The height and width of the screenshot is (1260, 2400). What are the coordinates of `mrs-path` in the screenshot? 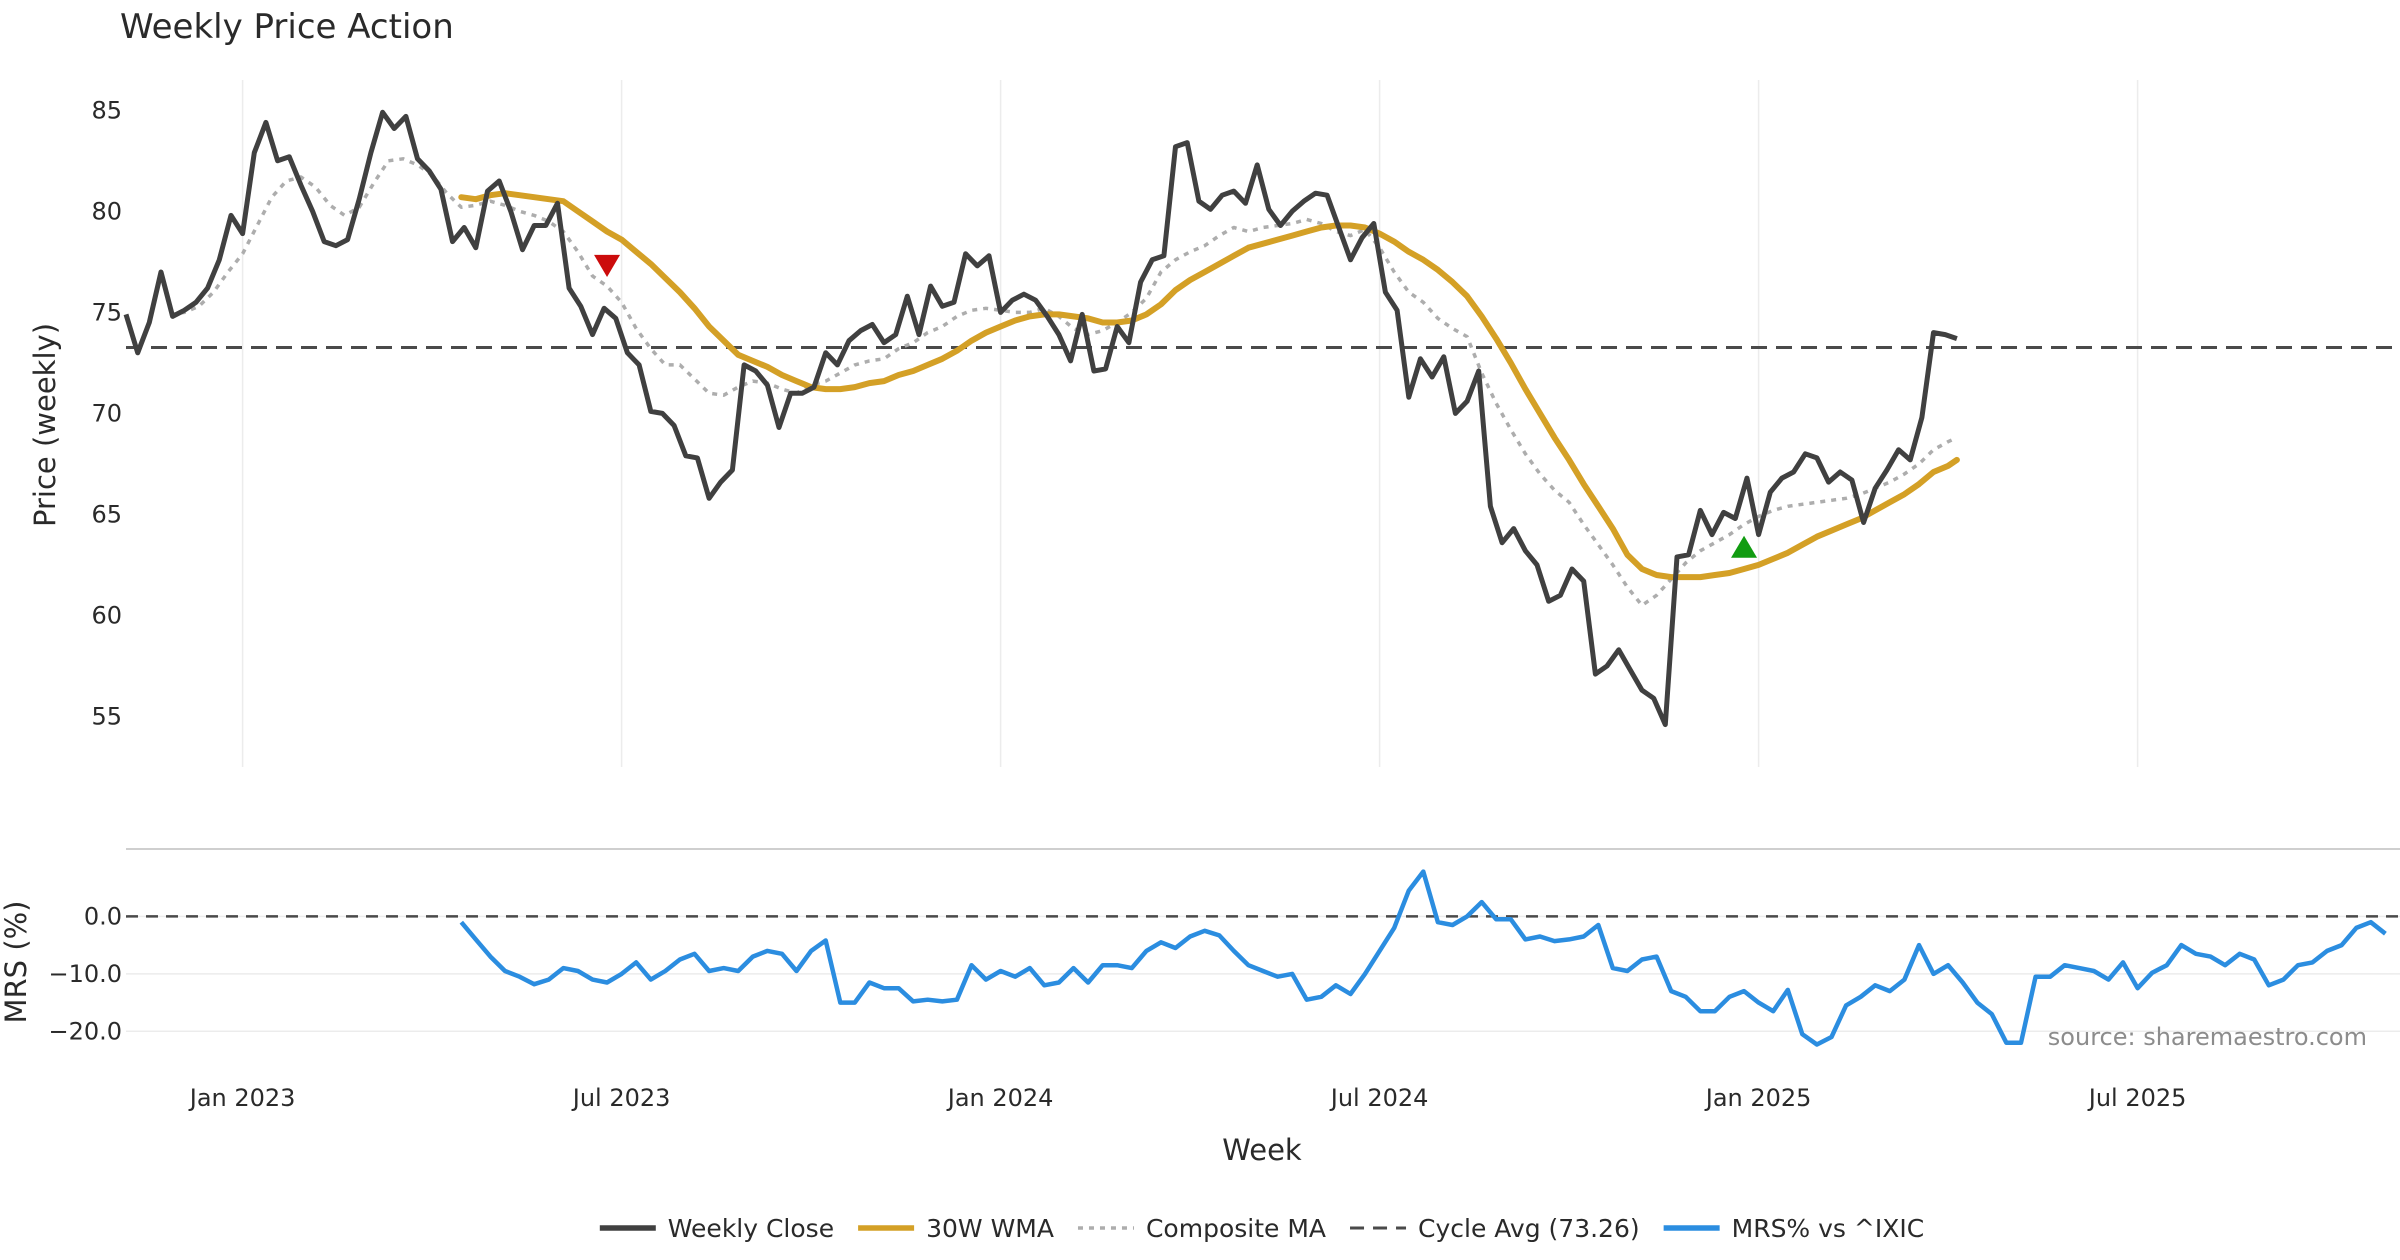 It's located at (1423, 958).